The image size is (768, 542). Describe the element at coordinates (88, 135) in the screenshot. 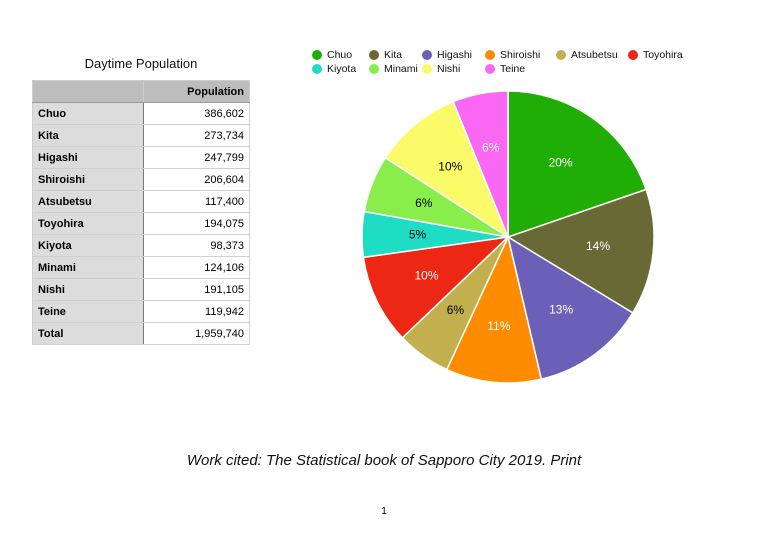

I see `row-label: Kita` at that location.